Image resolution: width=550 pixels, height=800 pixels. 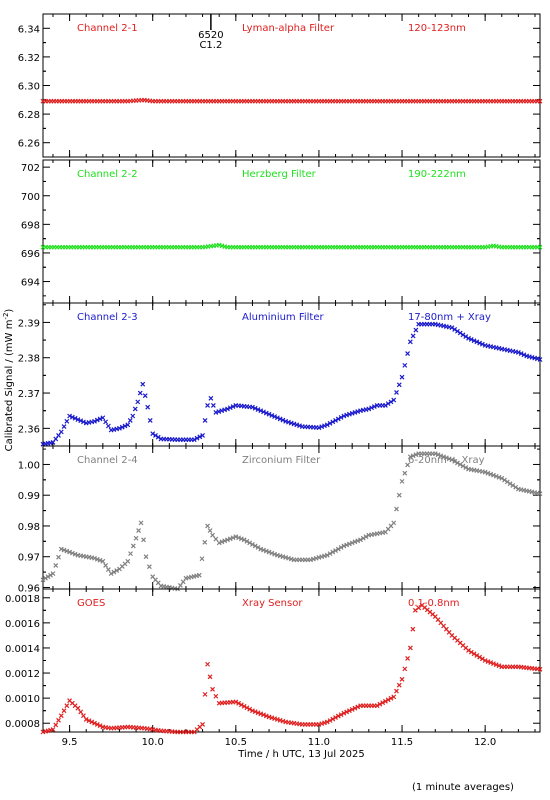 I want to click on y-axis-title: Calibrated Signal / (mW m-2), so click(x=8, y=380).